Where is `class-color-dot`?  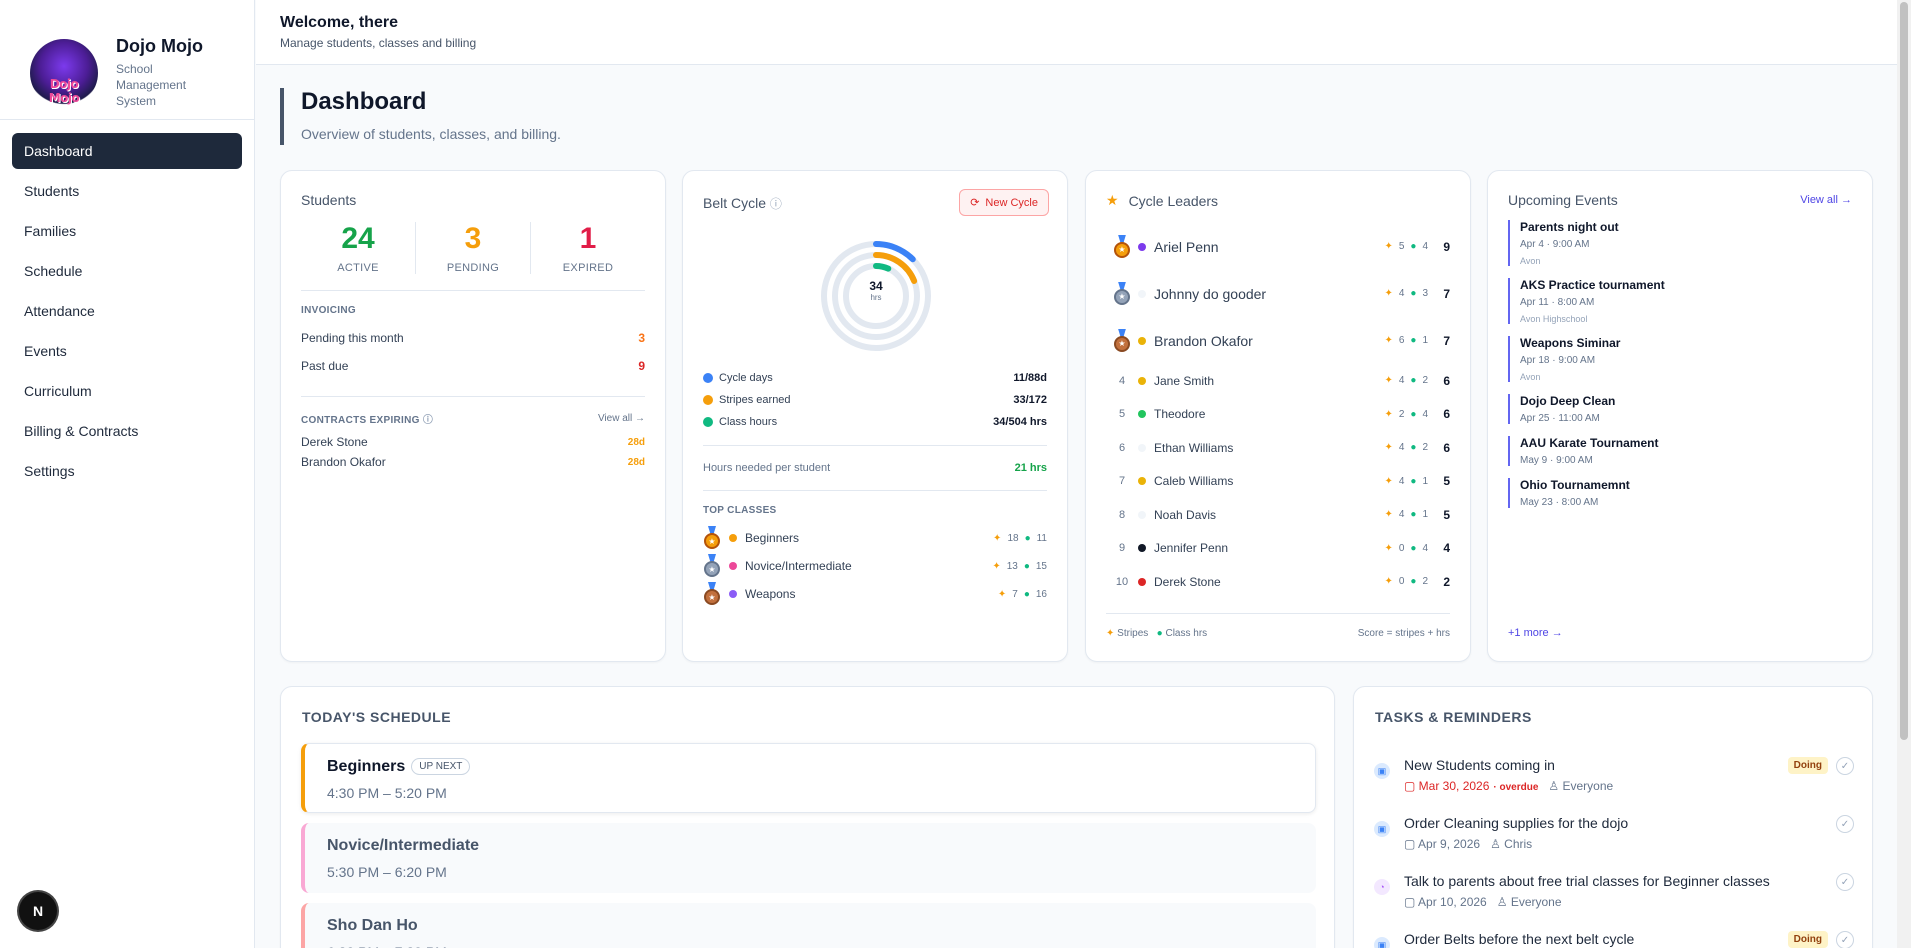
class-color-dot is located at coordinates (733, 594).